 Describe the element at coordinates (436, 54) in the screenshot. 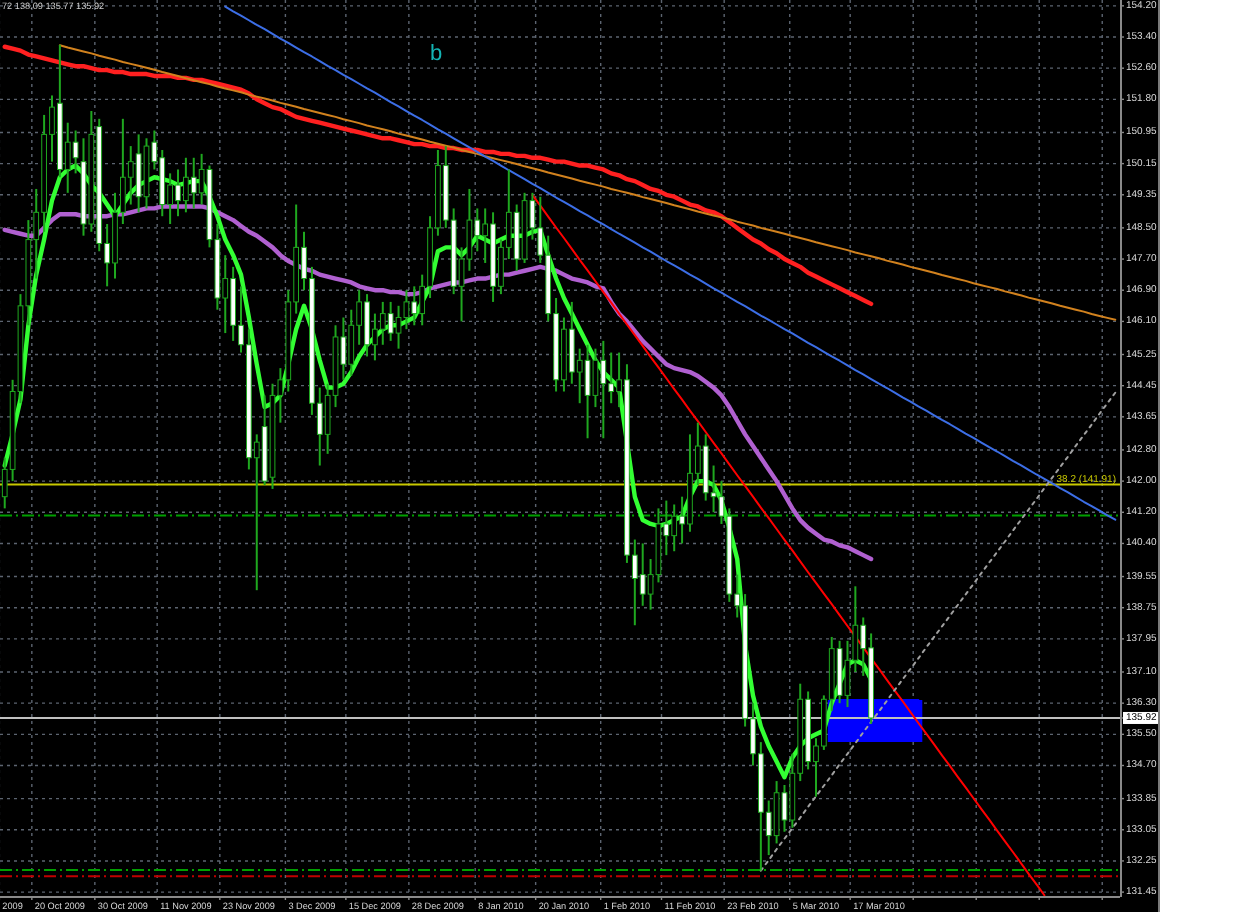

I see `annotation: b` at that location.